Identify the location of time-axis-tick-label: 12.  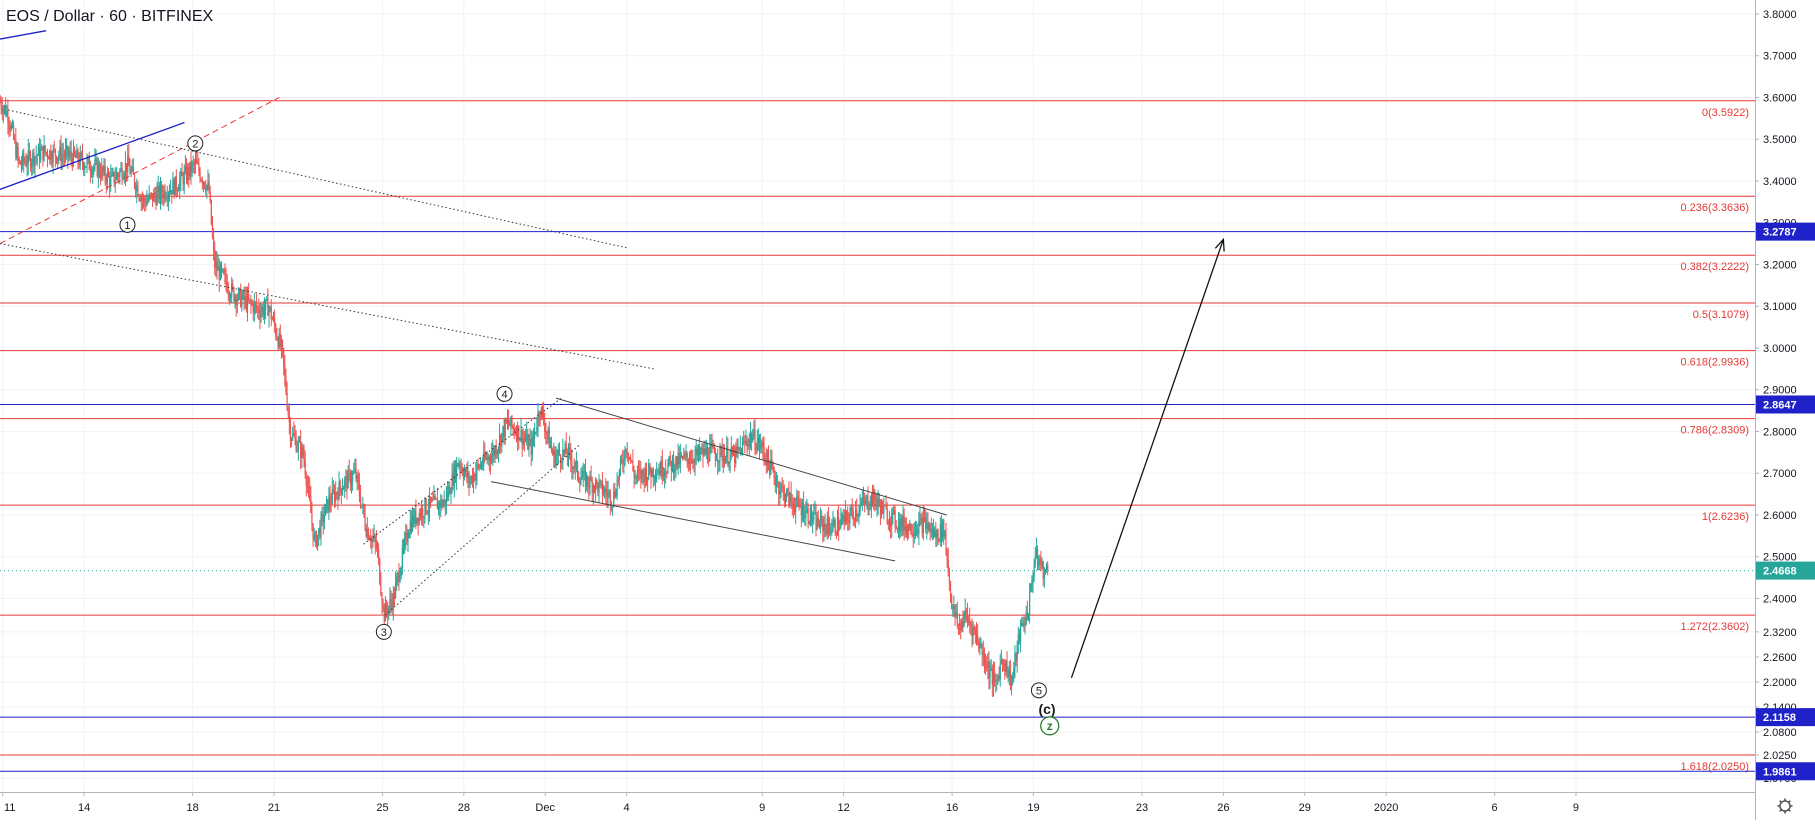
(843, 808).